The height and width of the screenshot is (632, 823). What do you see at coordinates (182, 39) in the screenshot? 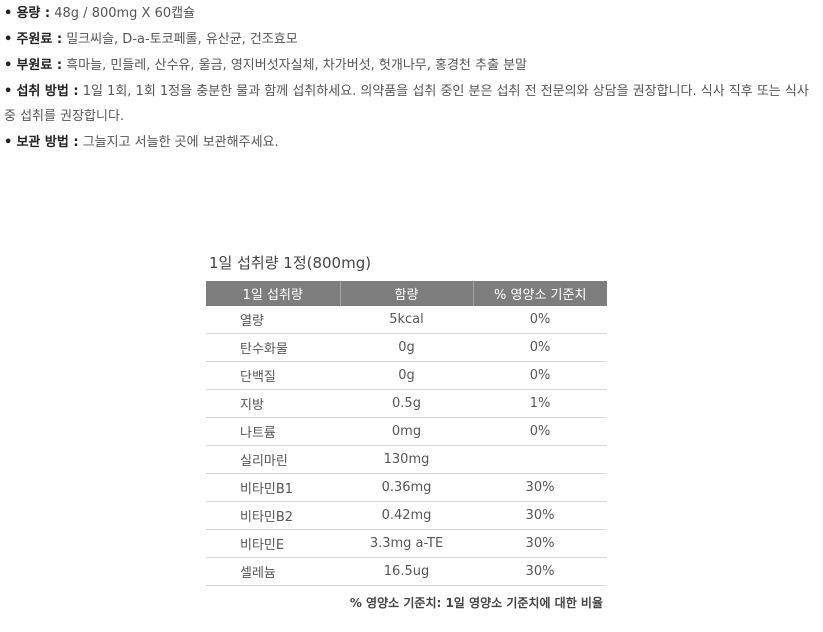
I see `info-main-ingredients-text: 밀크씨슬, D-a-토코페롤, 유산균, 건조효모` at bounding box center [182, 39].